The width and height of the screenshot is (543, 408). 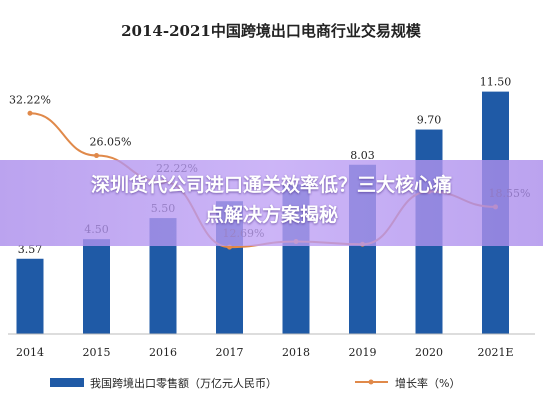 What do you see at coordinates (96, 156) in the screenshot?
I see `growth-rate-point-2015` at bounding box center [96, 156].